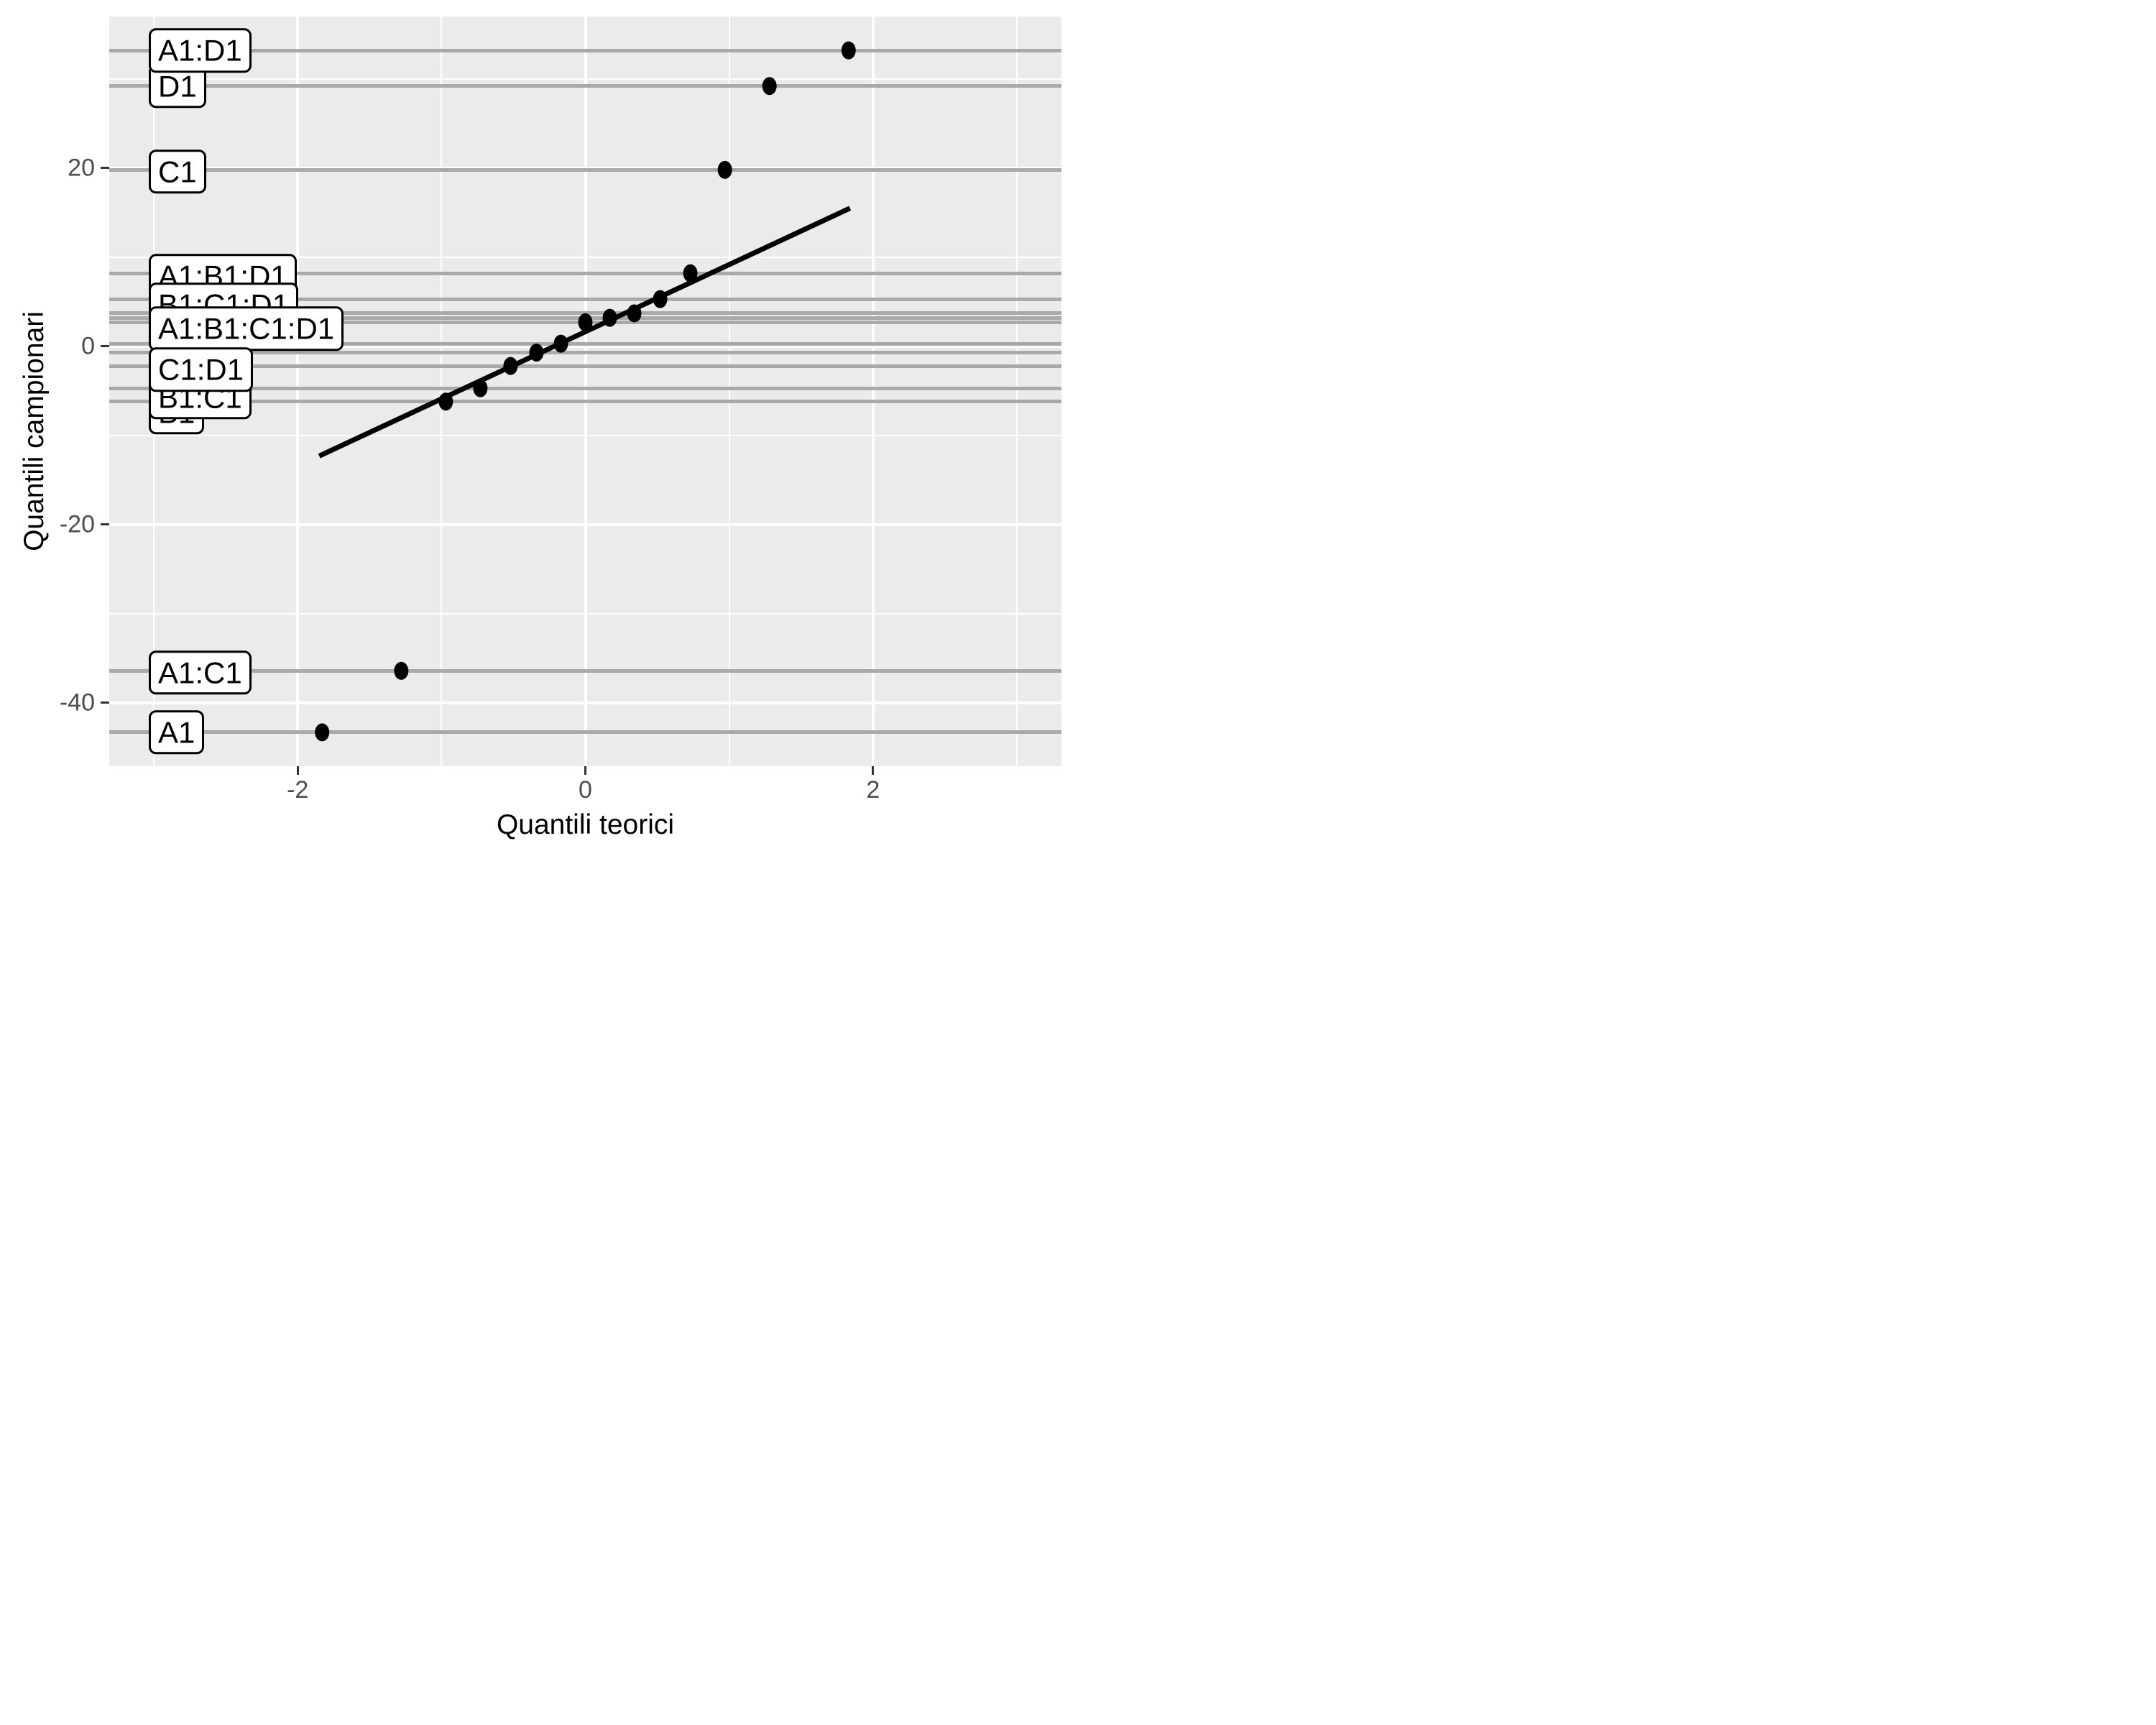  Describe the element at coordinates (77, 524) in the screenshot. I see `y-tick-label: -20` at that location.